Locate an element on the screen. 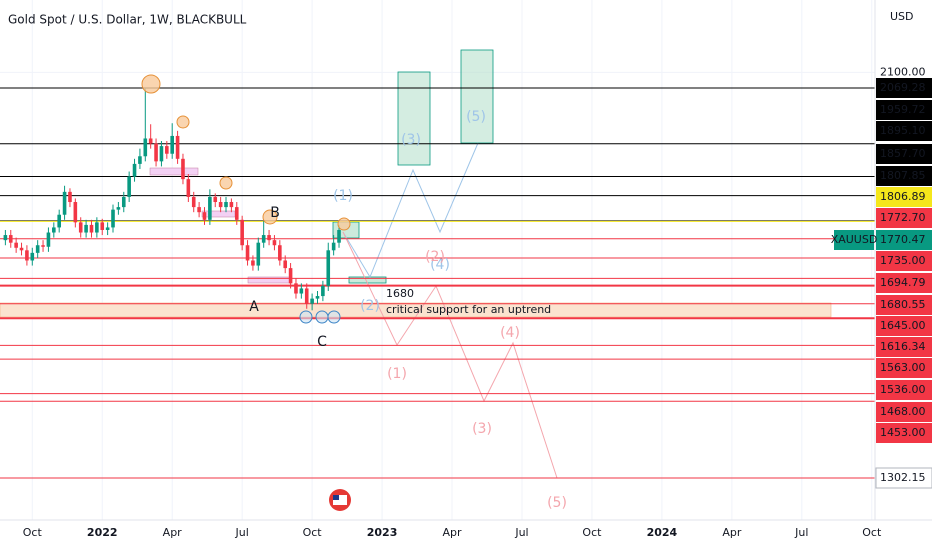  price-label: 2069.28 is located at coordinates (903, 87).